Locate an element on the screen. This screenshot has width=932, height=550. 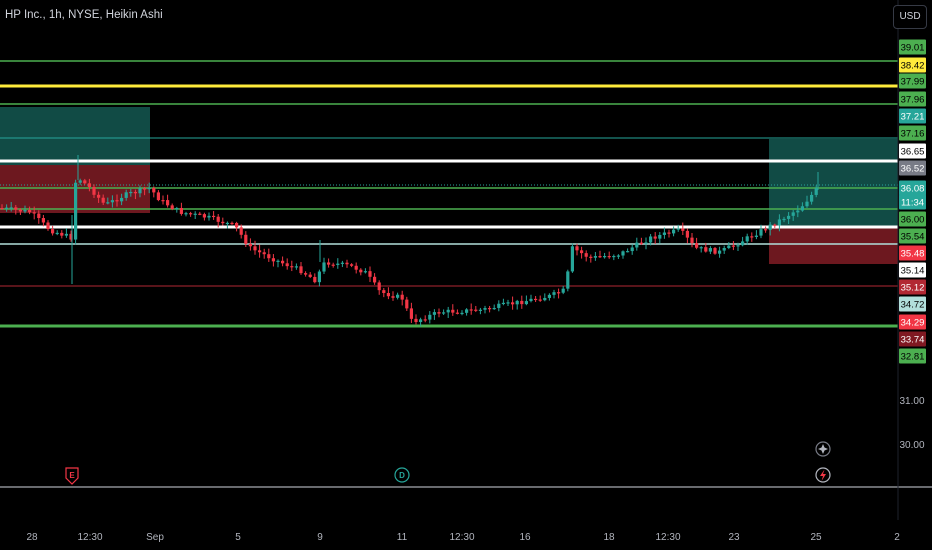
price-label-text: 37.96 is located at coordinates (913, 100).